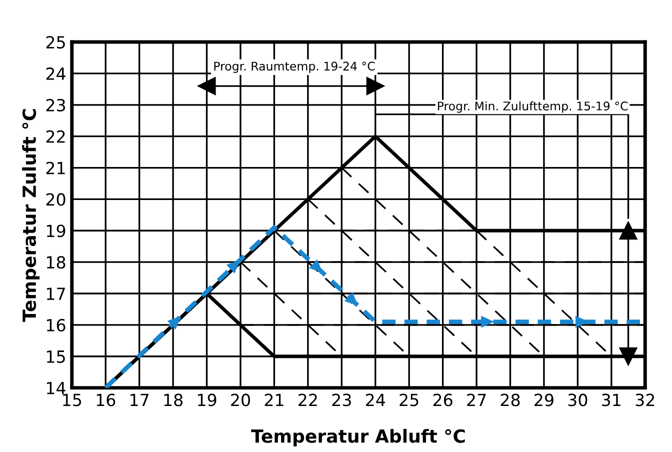 The image size is (672, 452). What do you see at coordinates (358, 437) in the screenshot?
I see `x-axis-title: Temperatur Abluft °C` at bounding box center [358, 437].